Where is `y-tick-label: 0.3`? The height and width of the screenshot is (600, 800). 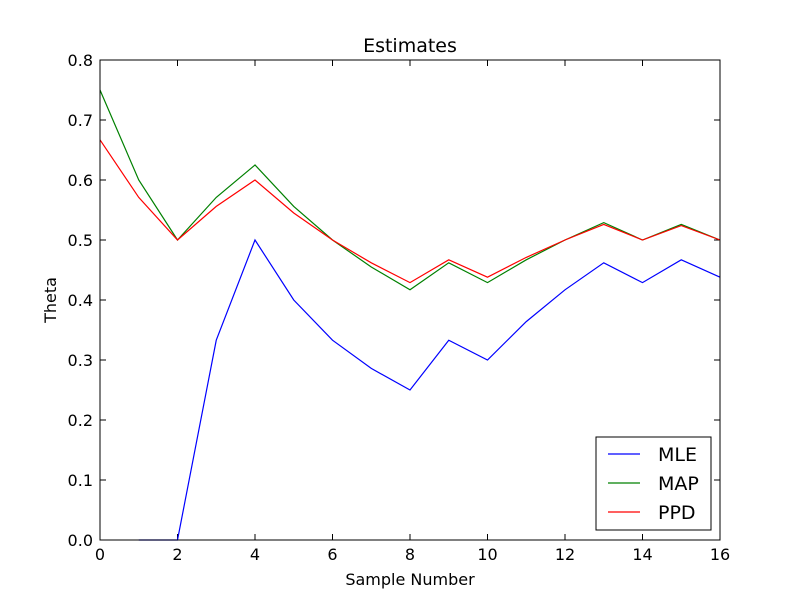 y-tick-label: 0.3 is located at coordinates (80, 360).